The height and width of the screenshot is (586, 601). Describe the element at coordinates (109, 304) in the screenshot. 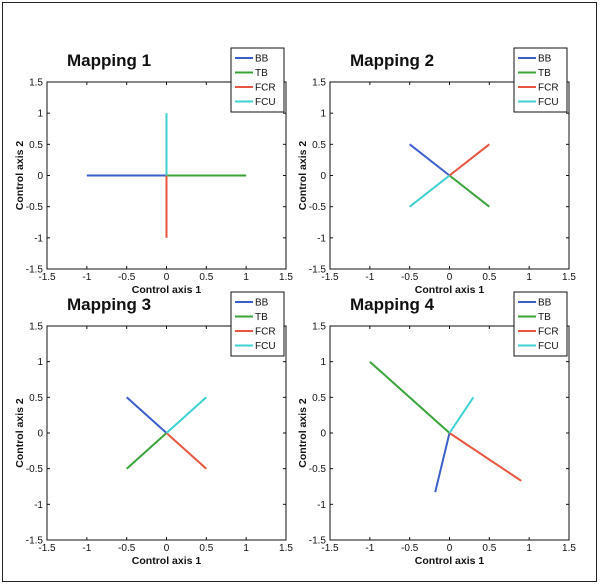

I see `chart-title: Mapping 3` at that location.